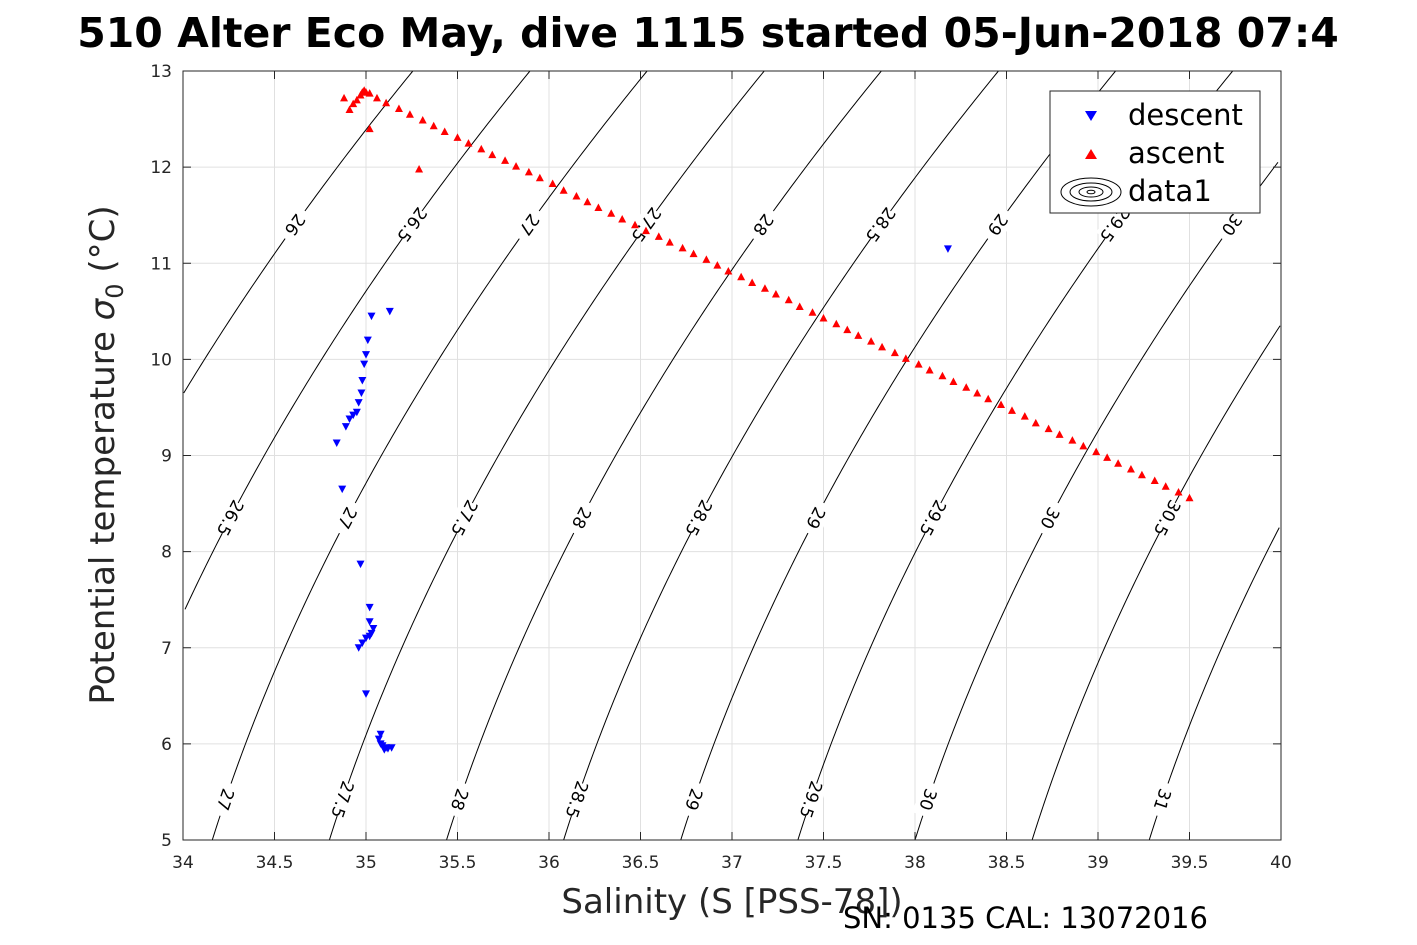 Image resolution: width=1417 pixels, height=945 pixels. I want to click on x-tick-label: 39.5, so click(1190, 863).